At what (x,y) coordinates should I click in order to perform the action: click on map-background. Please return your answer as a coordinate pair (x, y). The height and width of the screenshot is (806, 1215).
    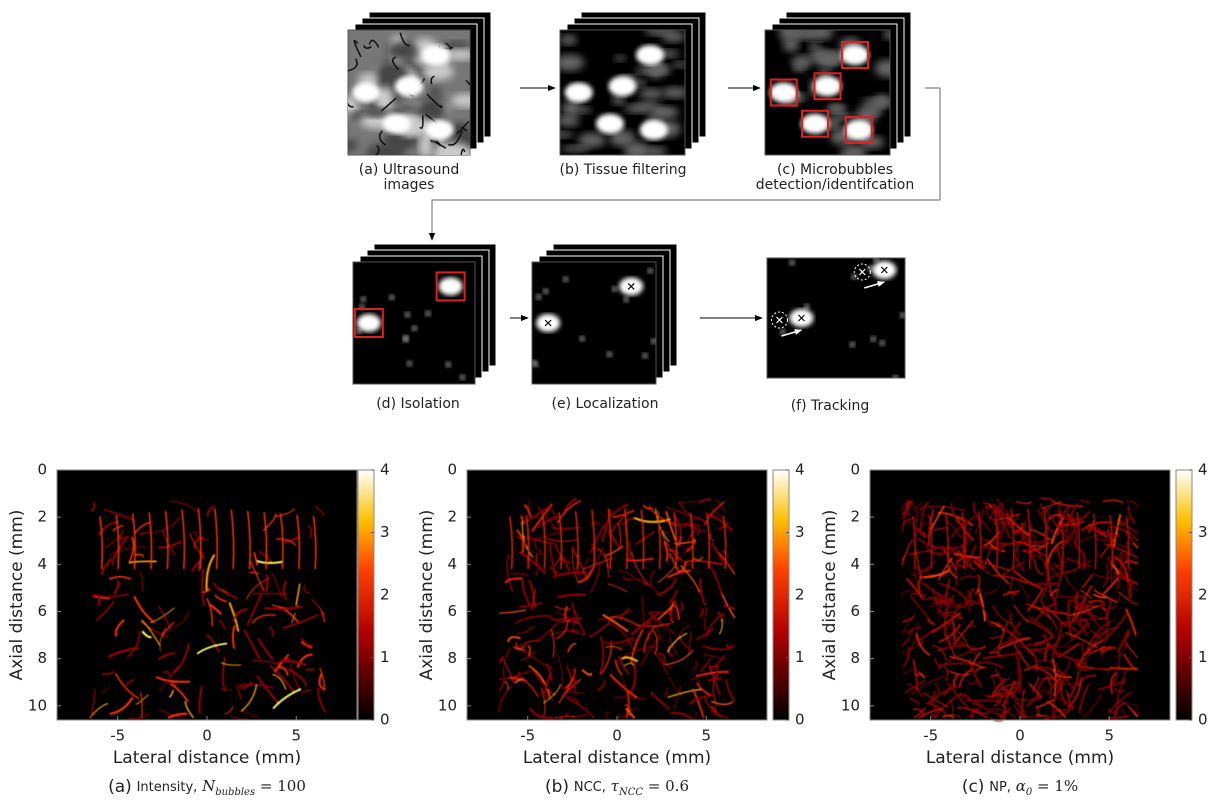
    Looking at the image, I should click on (207, 595).